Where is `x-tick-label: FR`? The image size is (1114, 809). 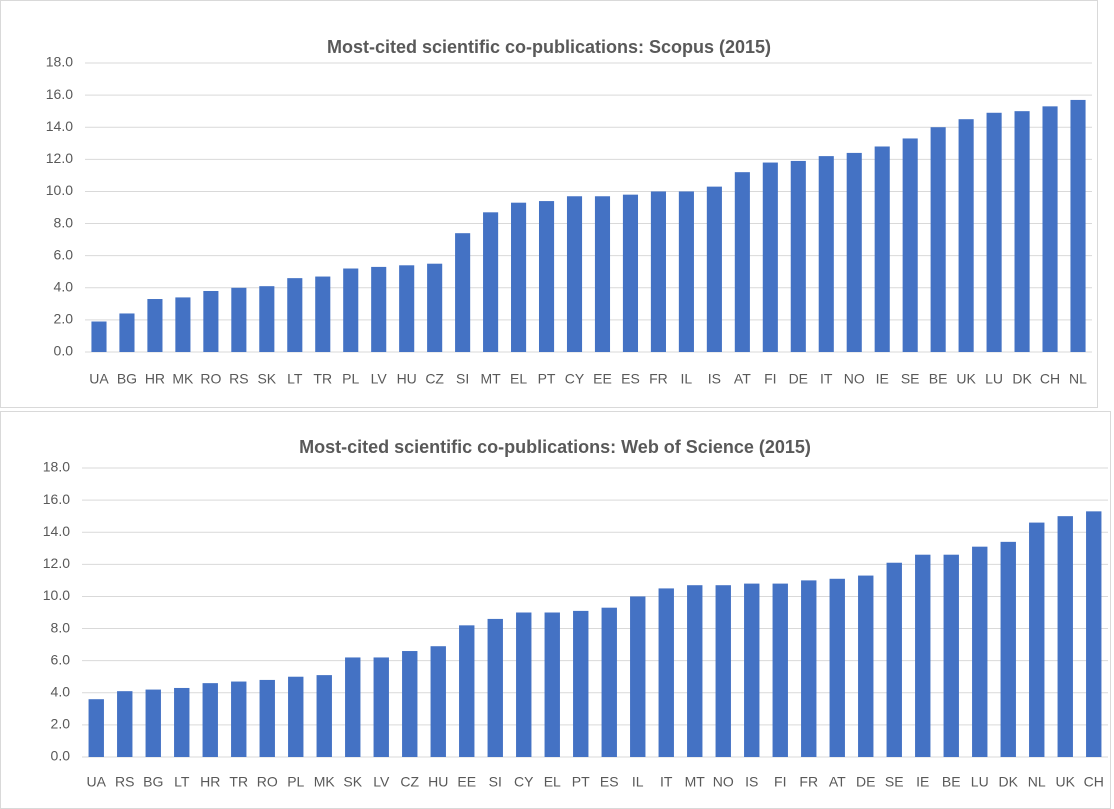
x-tick-label: FR is located at coordinates (808, 782).